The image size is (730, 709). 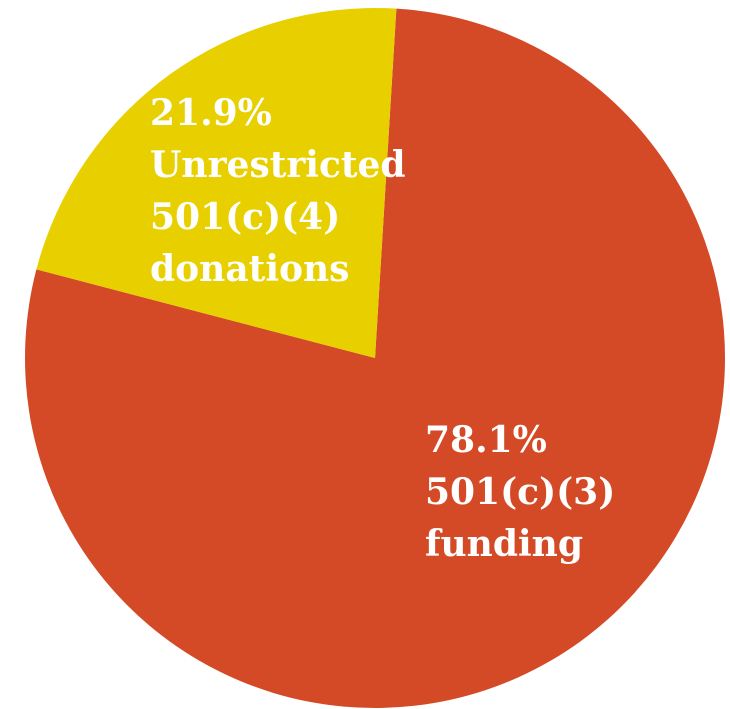 I want to click on slice-category-label: donations, so click(x=249, y=269).